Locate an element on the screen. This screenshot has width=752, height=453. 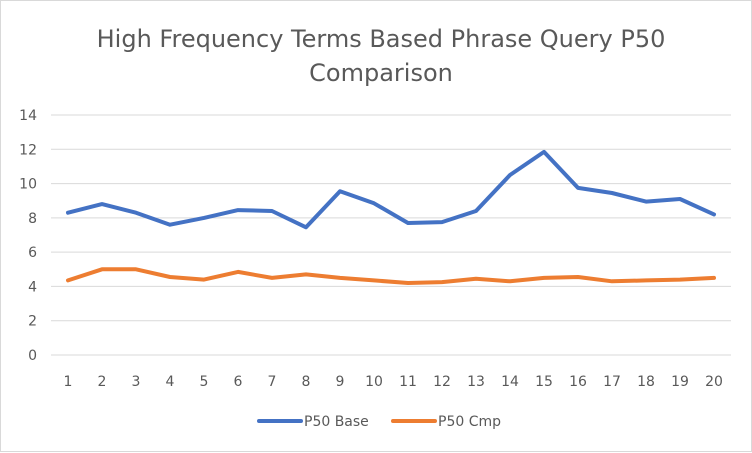
legend-label: P50 Cmp is located at coordinates (469, 422).